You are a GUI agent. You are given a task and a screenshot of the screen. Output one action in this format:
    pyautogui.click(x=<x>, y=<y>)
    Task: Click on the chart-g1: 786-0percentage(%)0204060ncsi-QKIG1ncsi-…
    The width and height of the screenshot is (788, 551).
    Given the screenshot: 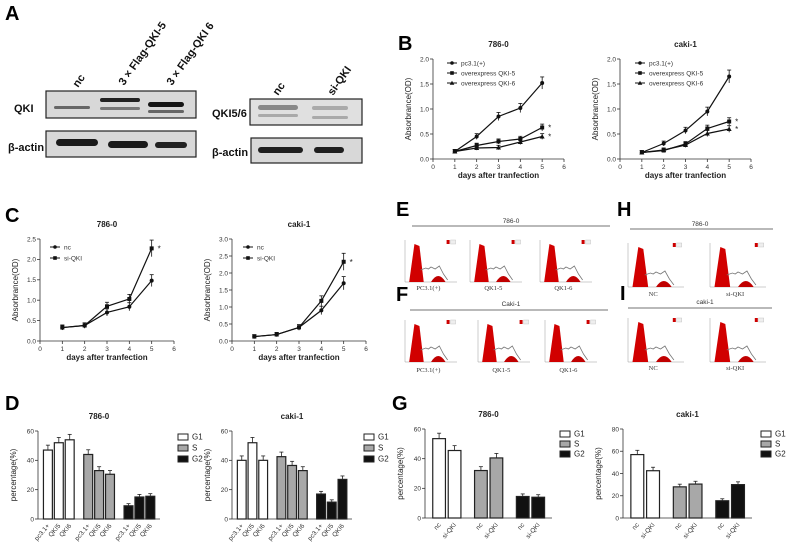 What is the action you would take?
    pyautogui.click(x=490, y=475)
    